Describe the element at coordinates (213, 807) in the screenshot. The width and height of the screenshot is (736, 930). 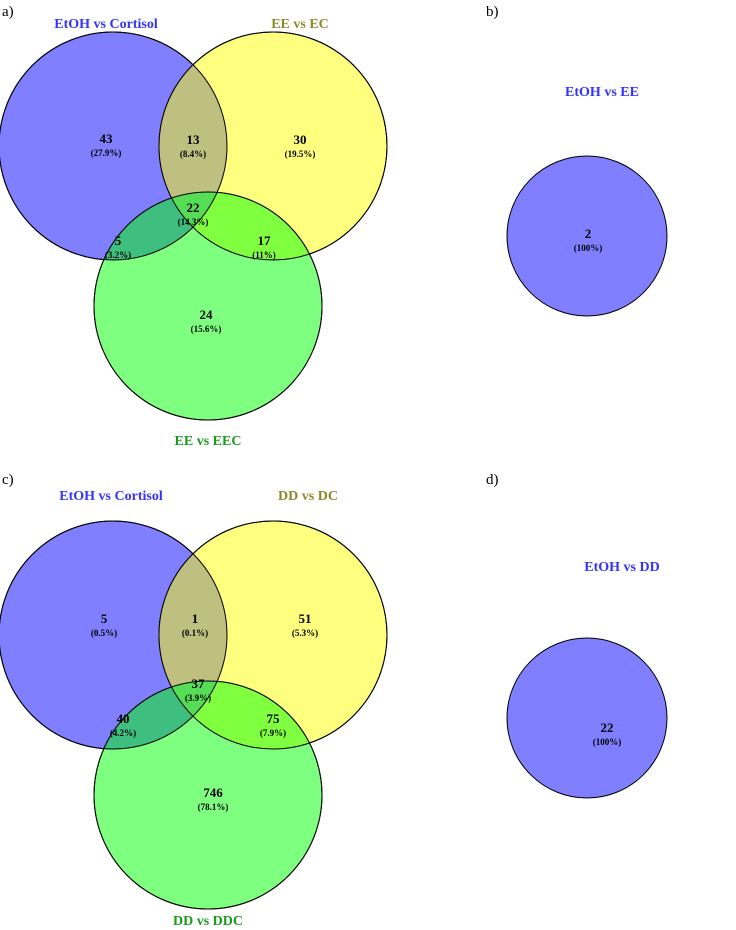
I see `panel-c-c-only-pct: (78.1%)` at that location.